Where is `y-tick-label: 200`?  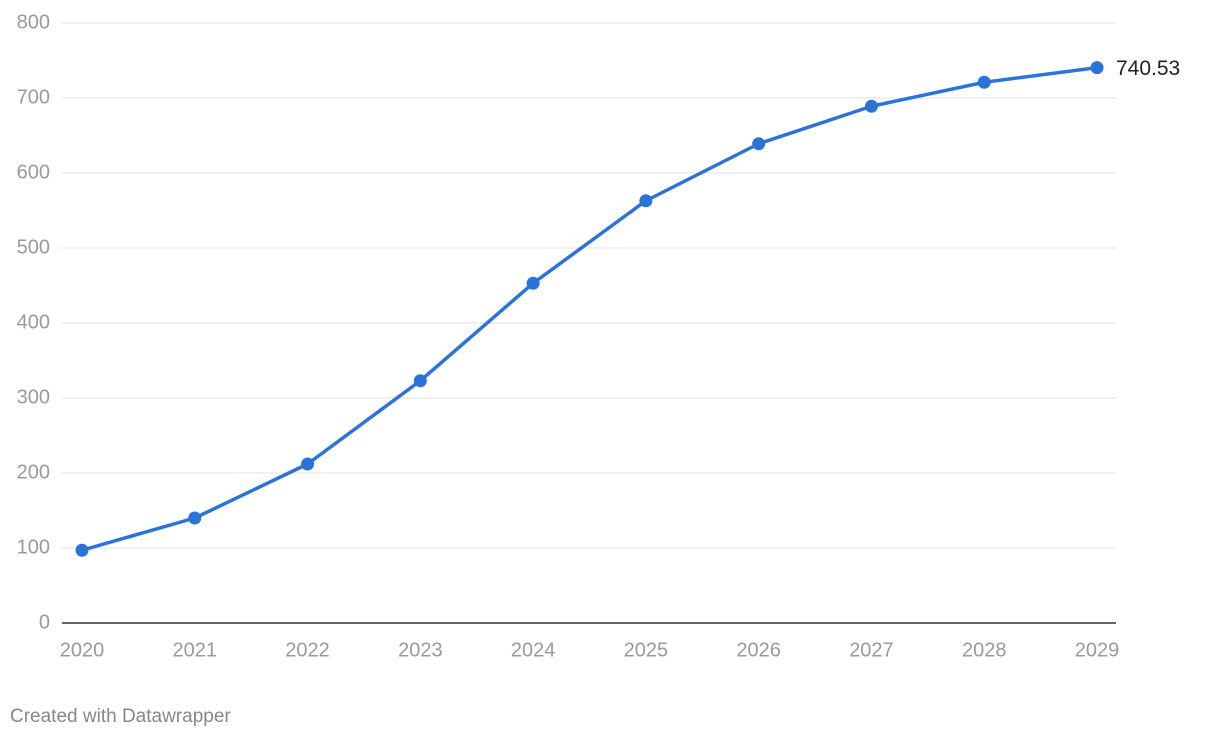 y-tick-label: 200 is located at coordinates (33, 472).